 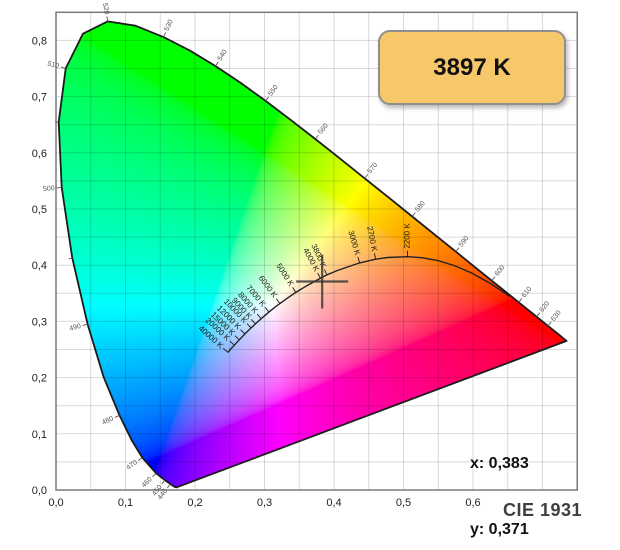 What do you see at coordinates (333, 503) in the screenshot?
I see `x-axis-label-0,4: 0,4` at bounding box center [333, 503].